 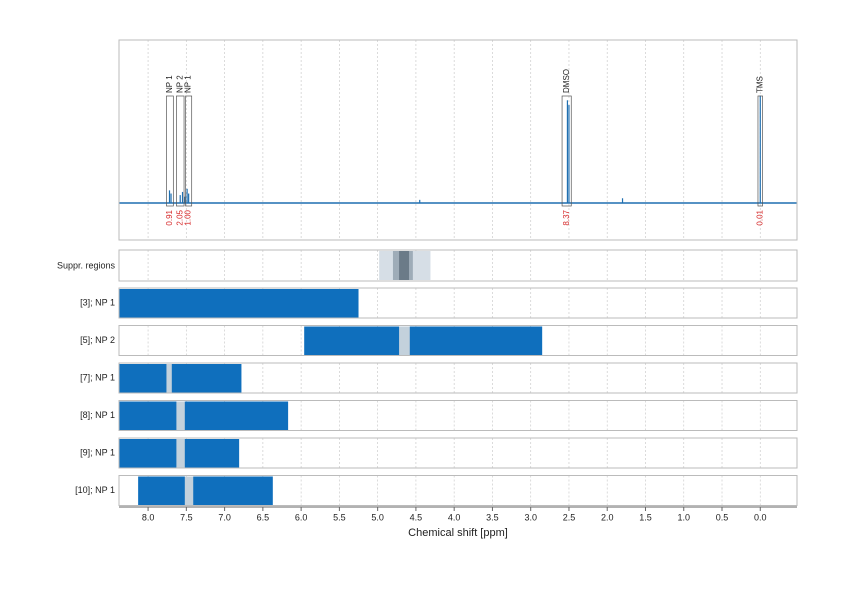 I want to click on x-tick-label: 1.5, so click(x=645, y=517).